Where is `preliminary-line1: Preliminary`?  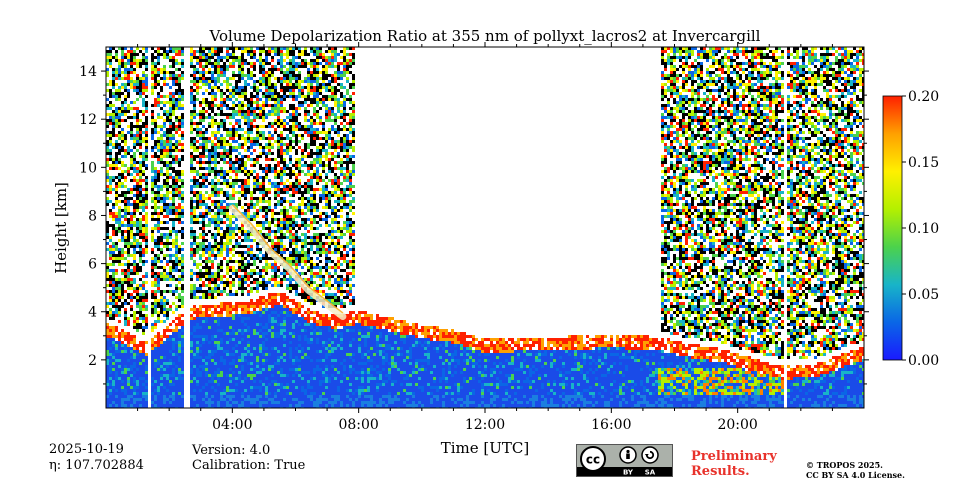 preliminary-line1: Preliminary is located at coordinates (734, 456).